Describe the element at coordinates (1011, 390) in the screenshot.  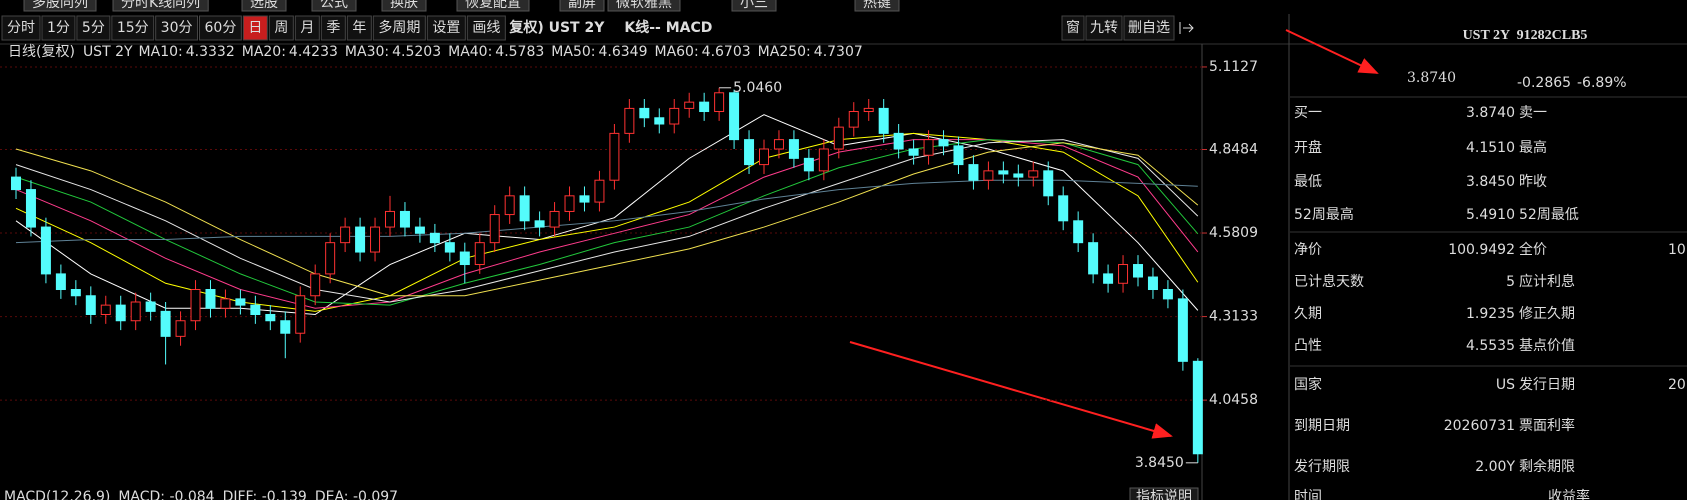
I see `annotation-arrow` at that location.